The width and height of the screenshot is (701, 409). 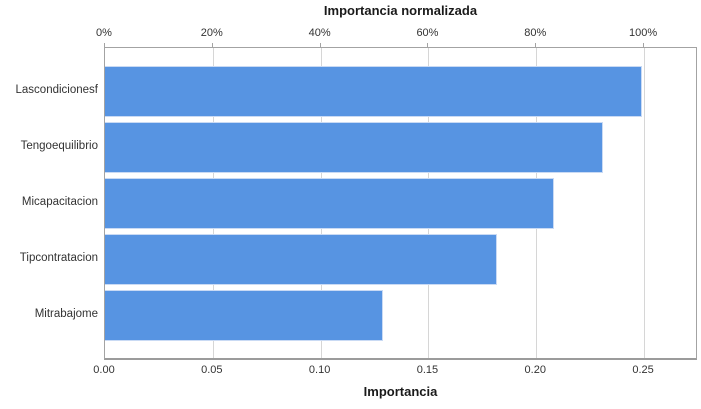 I want to click on gridline, so click(x=645, y=203).